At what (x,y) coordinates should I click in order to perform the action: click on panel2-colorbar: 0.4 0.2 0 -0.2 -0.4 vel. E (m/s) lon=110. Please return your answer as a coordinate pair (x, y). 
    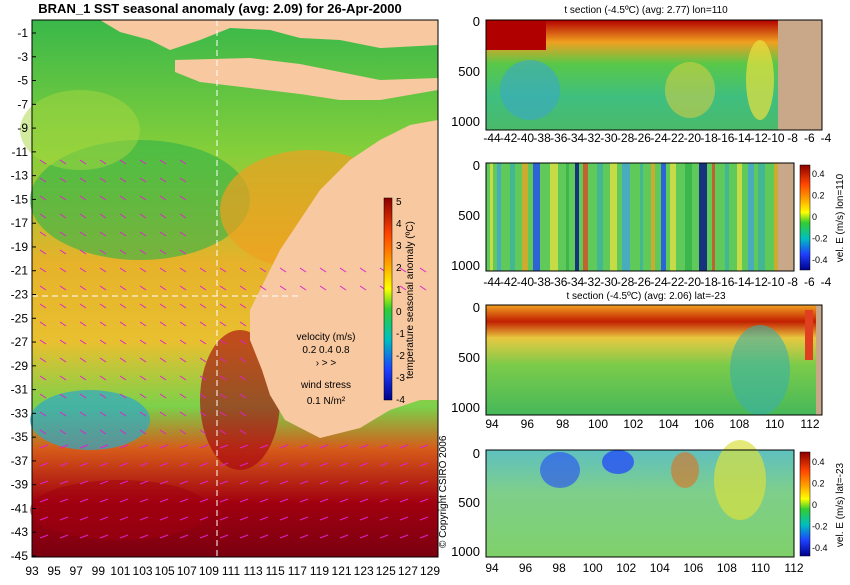
    Looking at the image, I should click on (822, 217).